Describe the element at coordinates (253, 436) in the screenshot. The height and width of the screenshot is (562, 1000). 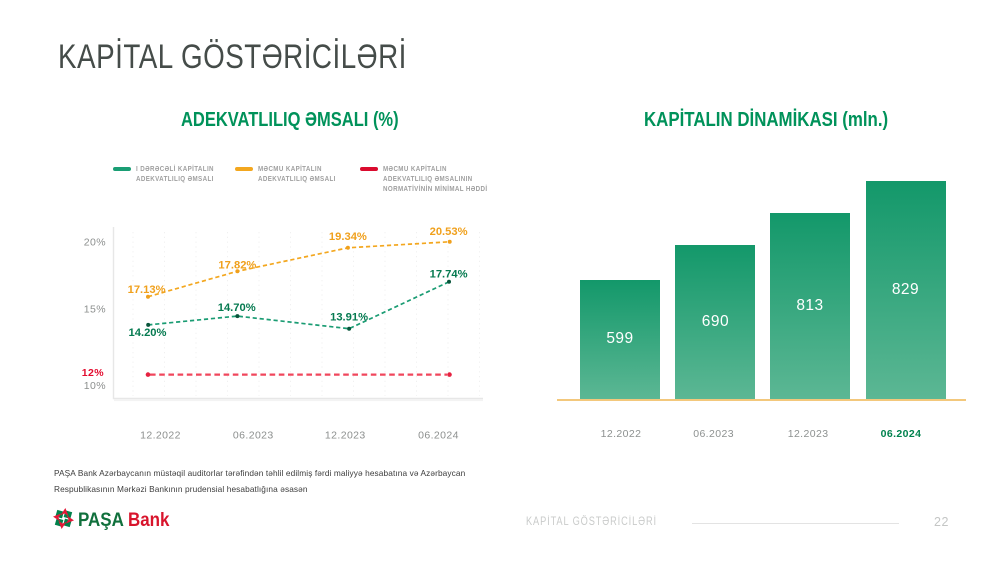
I see `svg-text: 06.2023` at that location.